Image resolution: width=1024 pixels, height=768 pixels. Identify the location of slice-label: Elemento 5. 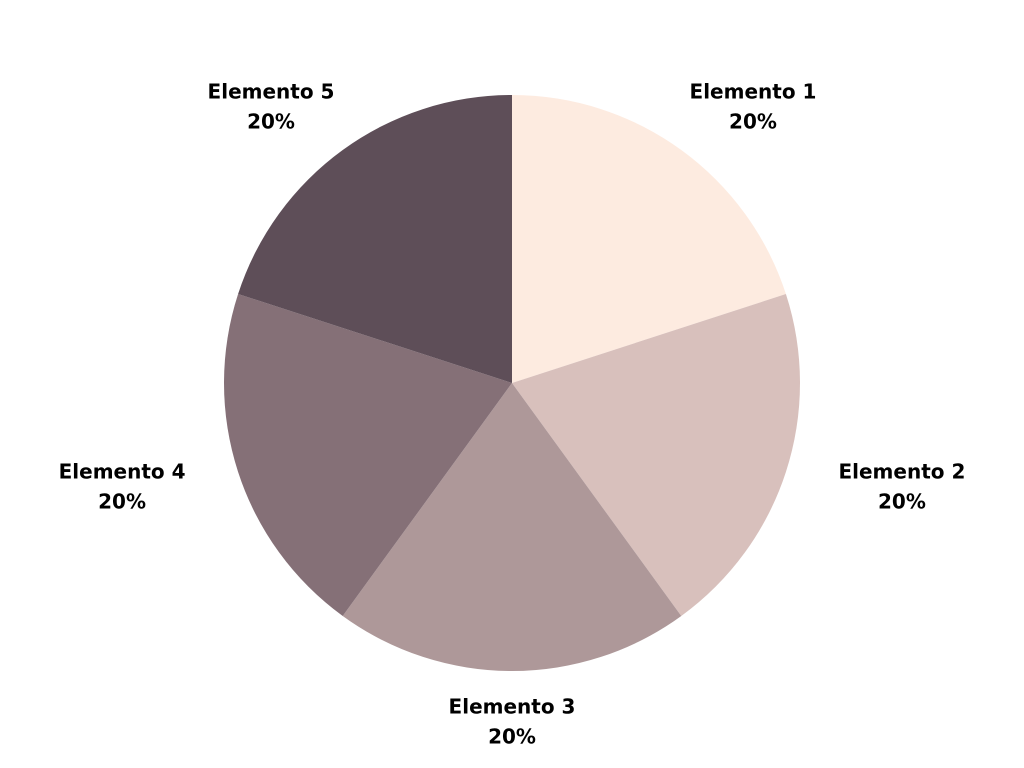
(271, 91).